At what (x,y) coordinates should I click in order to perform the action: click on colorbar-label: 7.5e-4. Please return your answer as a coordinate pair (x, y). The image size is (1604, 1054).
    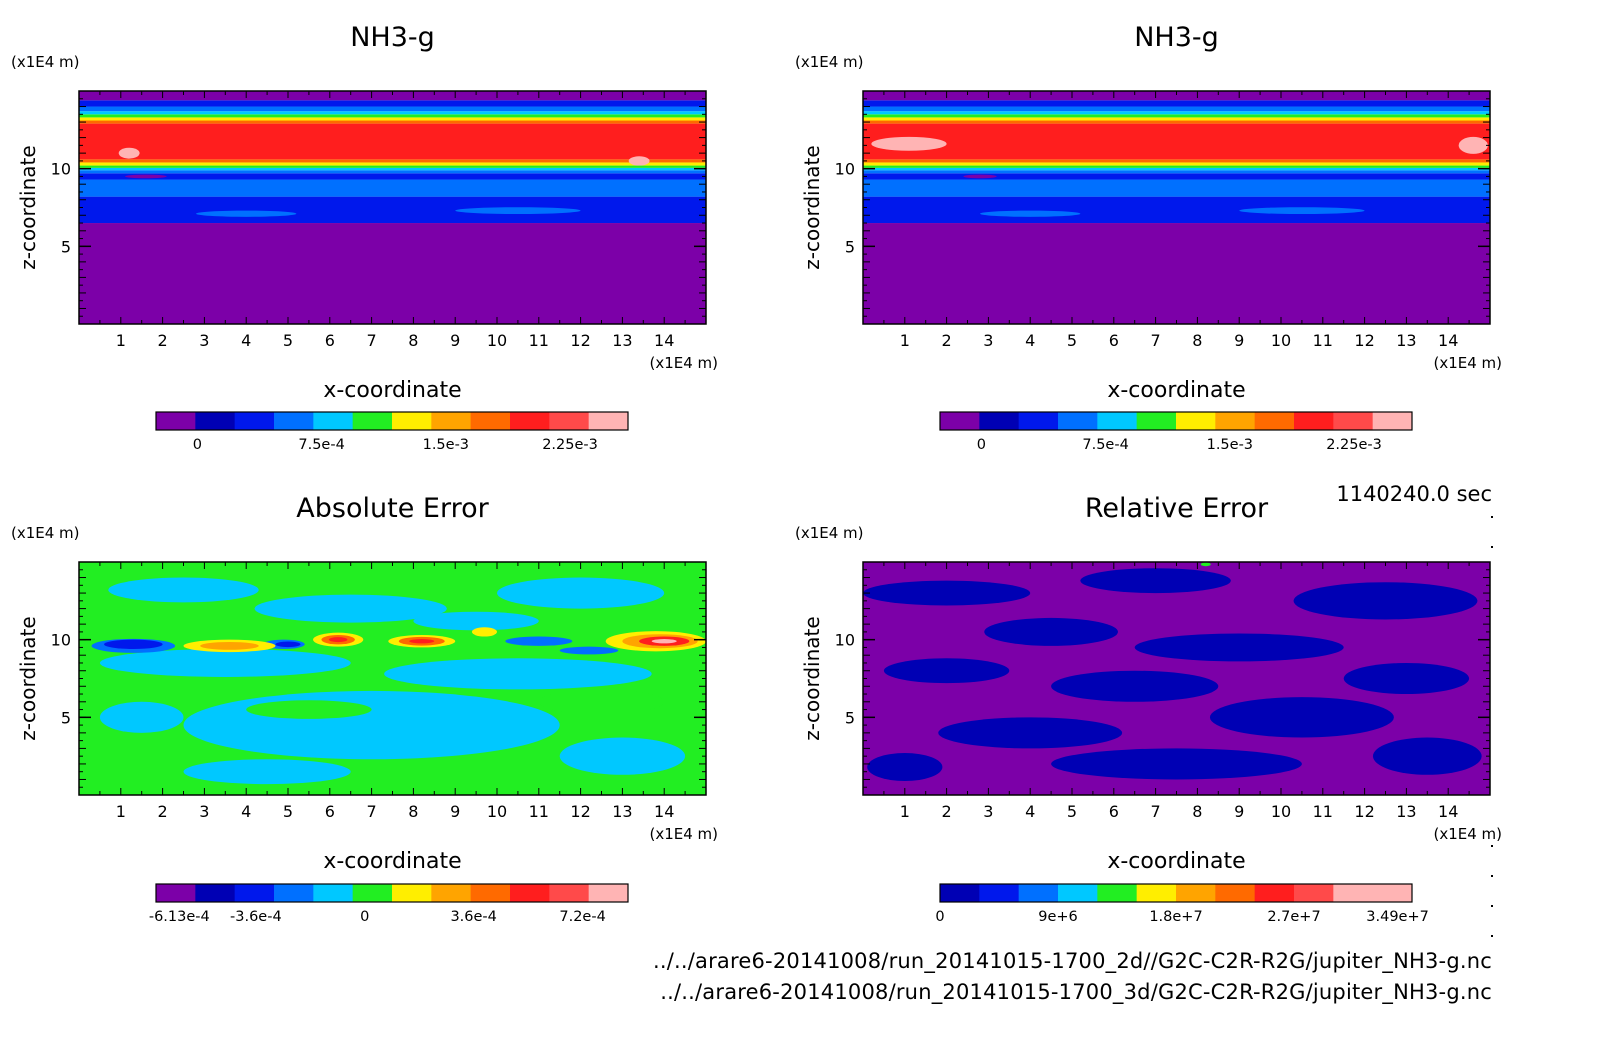
    Looking at the image, I should click on (321, 445).